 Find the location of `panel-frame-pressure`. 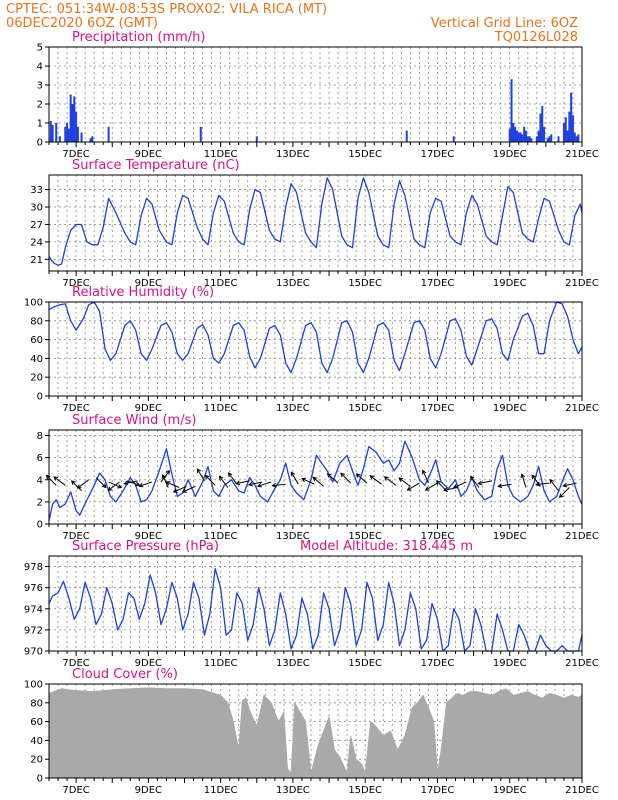

panel-frame-pressure is located at coordinates (315, 603).